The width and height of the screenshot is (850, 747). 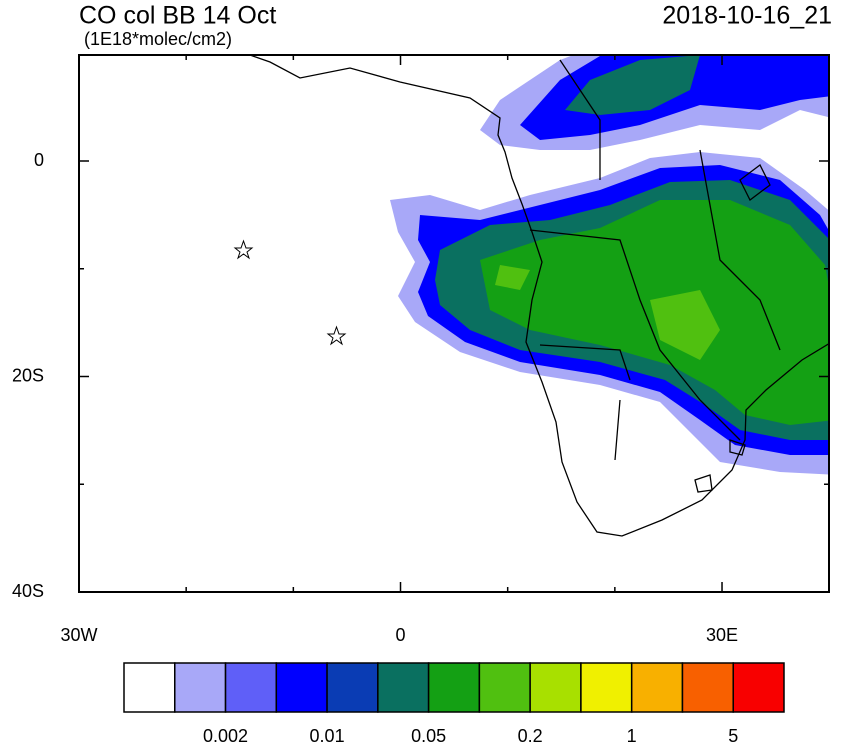 I want to click on colorbar-label: 0.002, so click(x=225, y=736).